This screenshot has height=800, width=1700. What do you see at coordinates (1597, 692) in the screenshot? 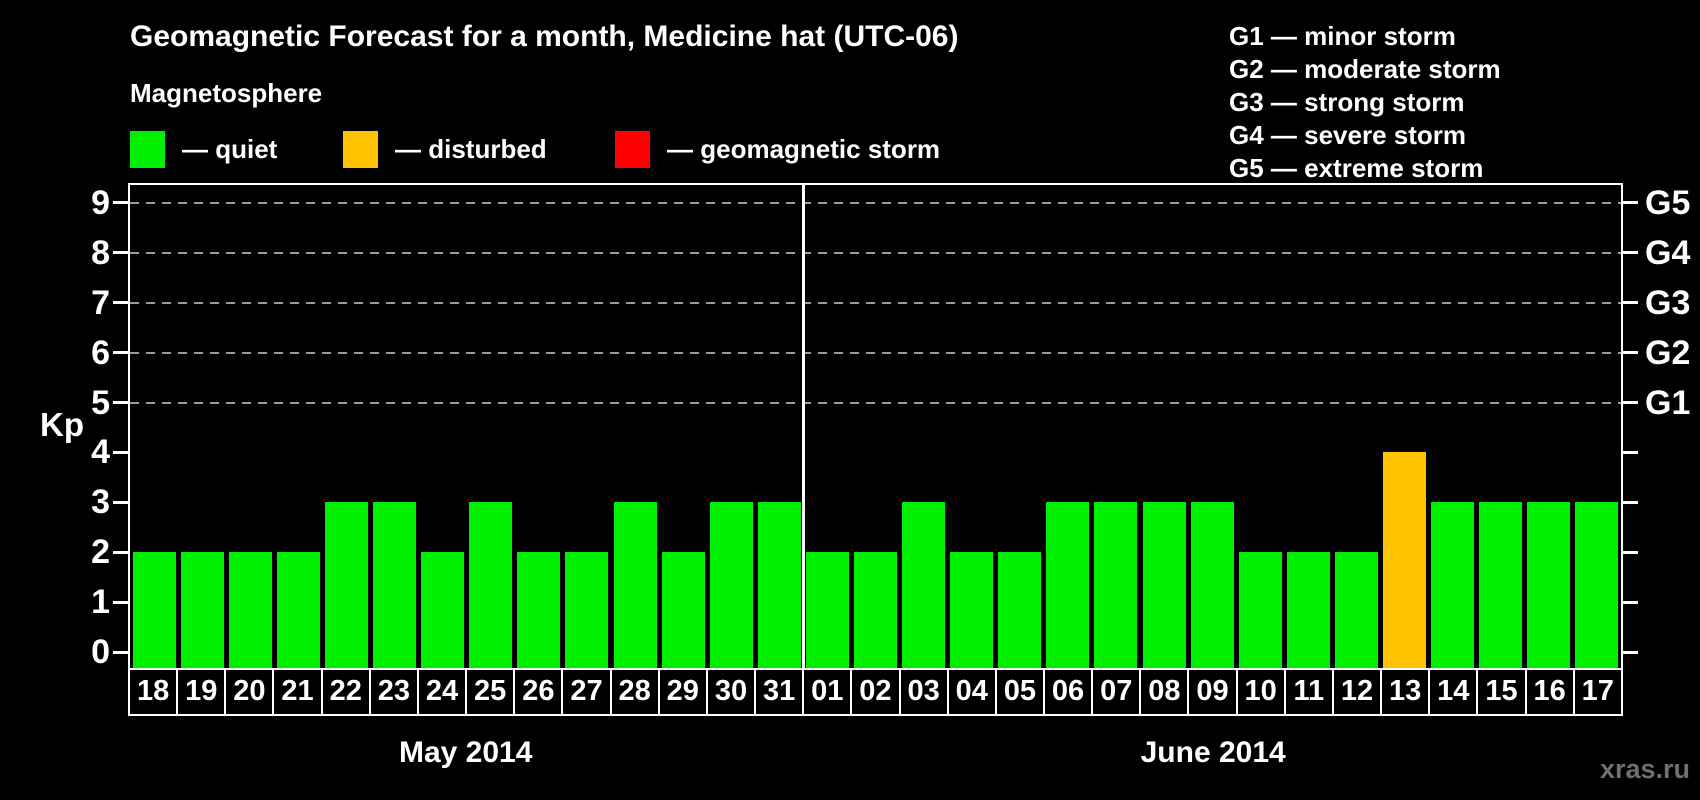
I see `day-label-17: 17` at bounding box center [1597, 692].